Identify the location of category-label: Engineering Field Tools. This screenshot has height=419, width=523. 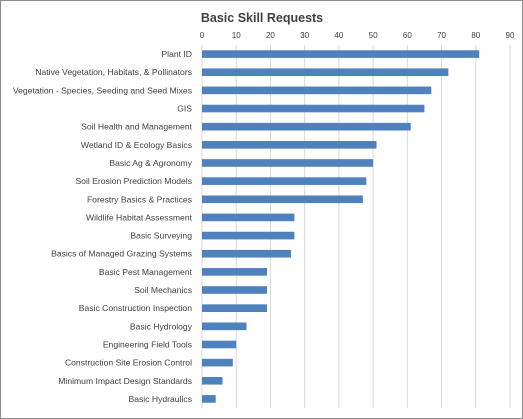
(147, 344).